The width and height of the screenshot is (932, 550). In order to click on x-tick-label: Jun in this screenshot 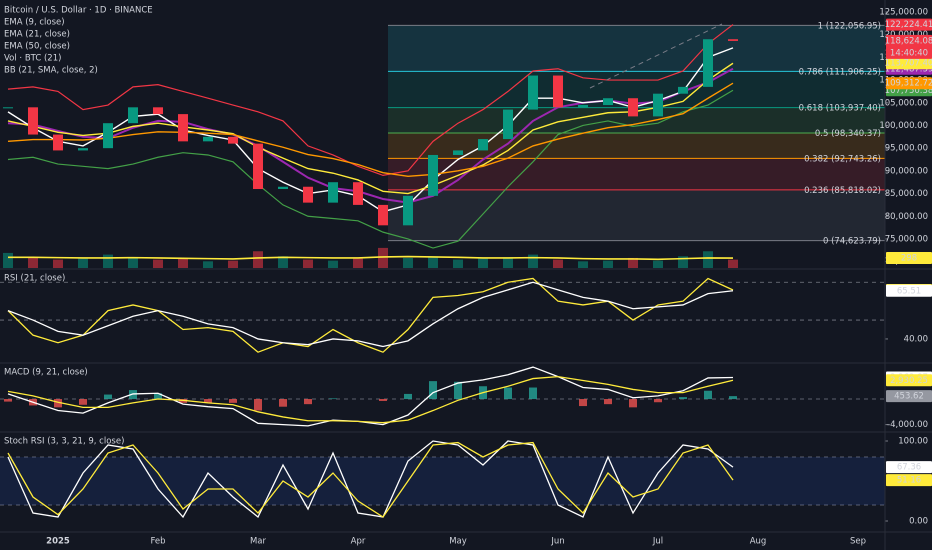, I will do `click(557, 542)`.